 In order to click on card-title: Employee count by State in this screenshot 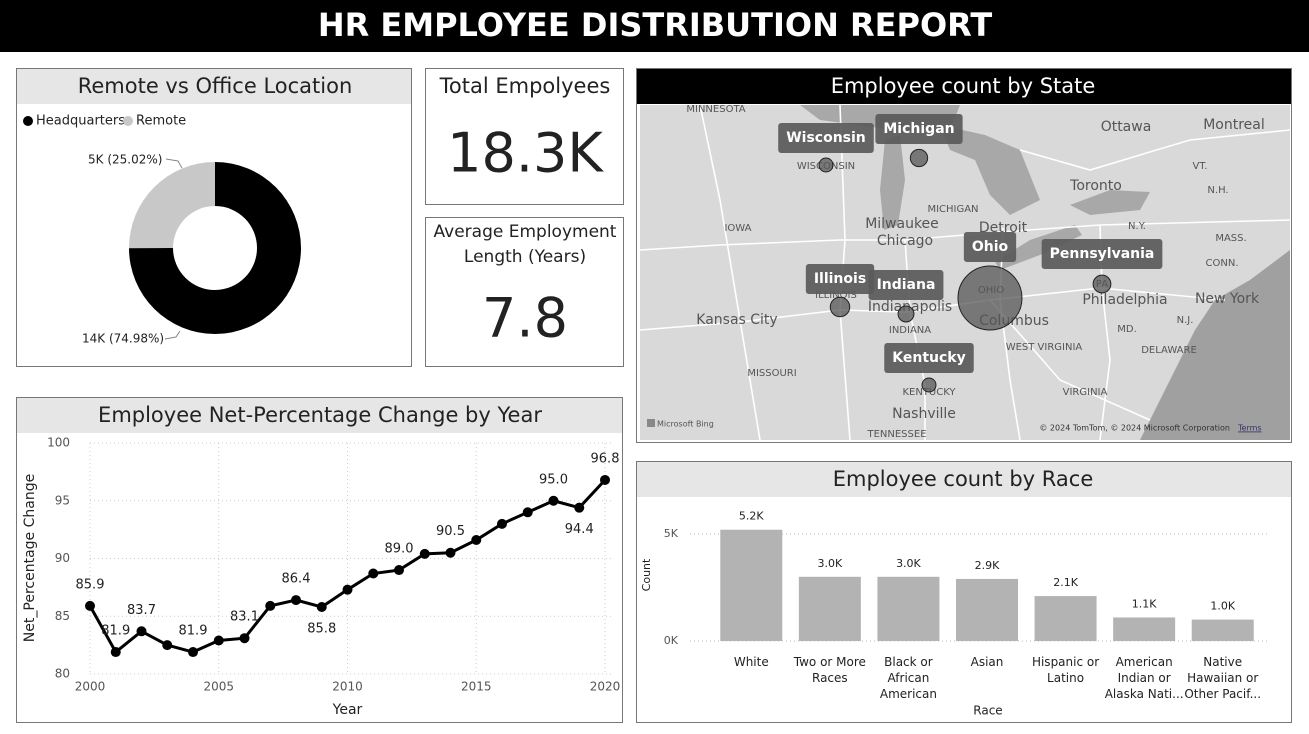, I will do `click(963, 86)`.